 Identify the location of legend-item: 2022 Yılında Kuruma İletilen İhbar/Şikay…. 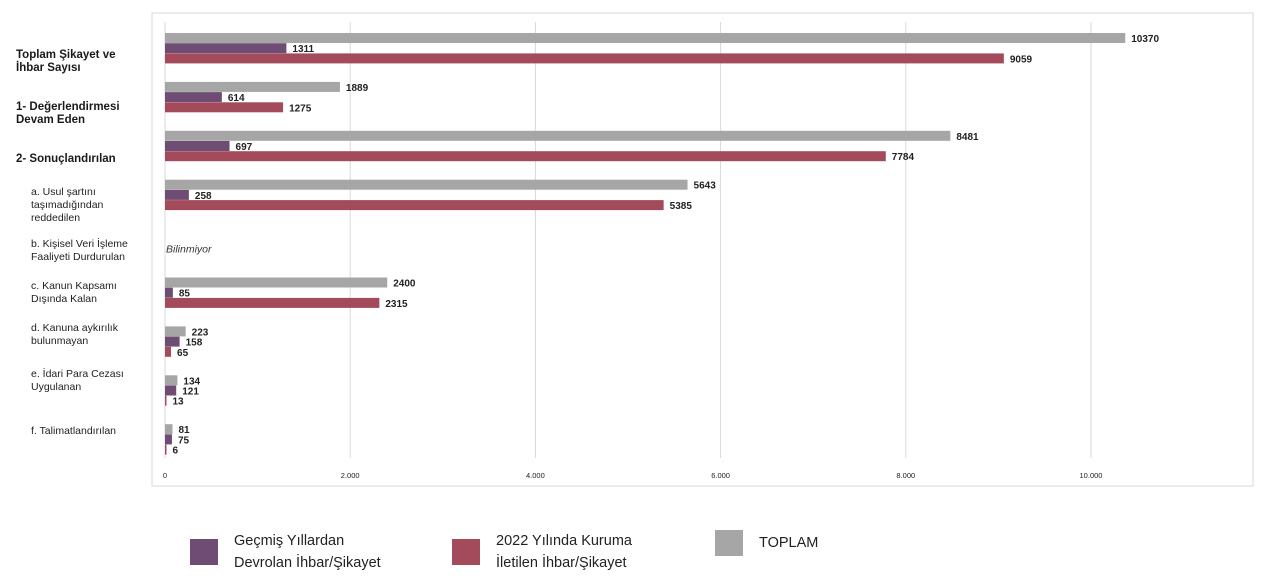
(542, 552).